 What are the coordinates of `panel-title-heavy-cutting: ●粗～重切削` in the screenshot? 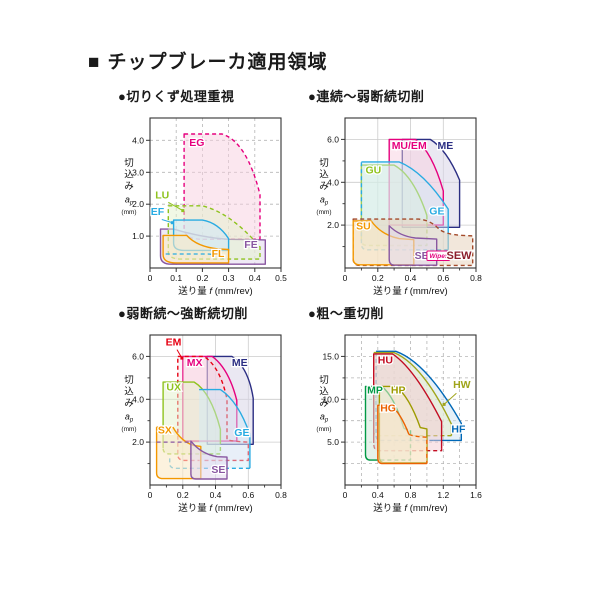 It's located at (346, 313).